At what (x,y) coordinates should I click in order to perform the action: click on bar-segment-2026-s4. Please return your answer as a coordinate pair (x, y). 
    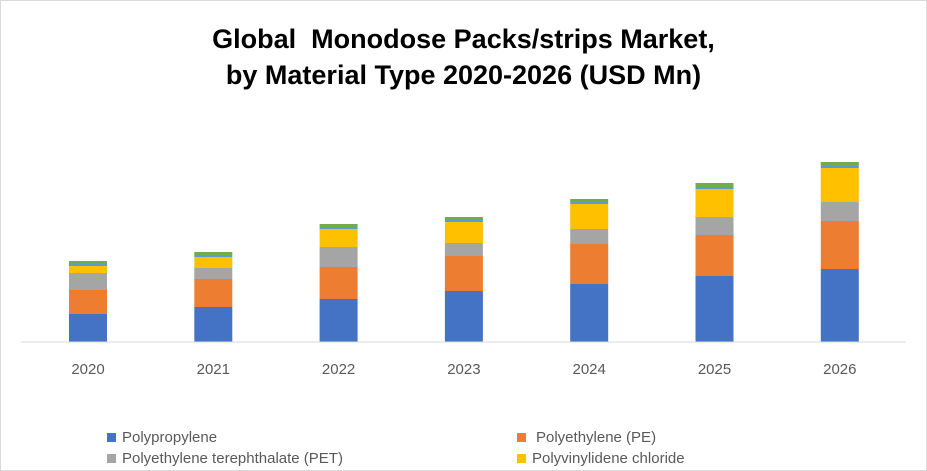
    Looking at the image, I should click on (839, 167).